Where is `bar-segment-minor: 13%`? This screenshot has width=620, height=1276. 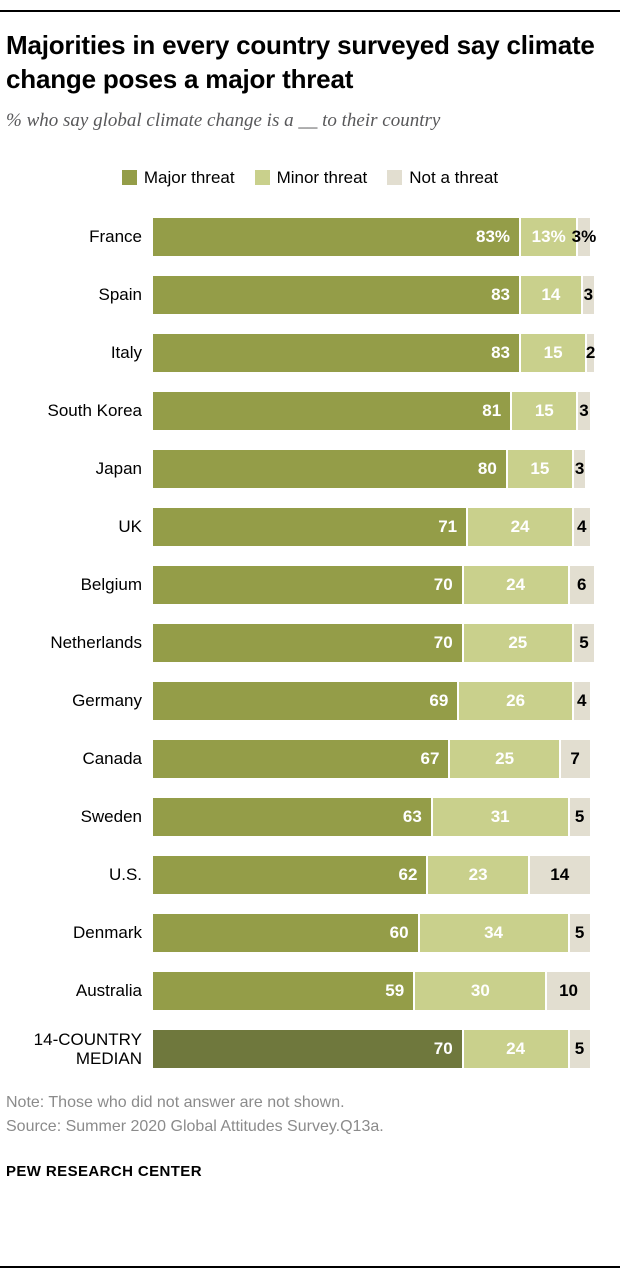
bar-segment-minor: 13% is located at coordinates (548, 236).